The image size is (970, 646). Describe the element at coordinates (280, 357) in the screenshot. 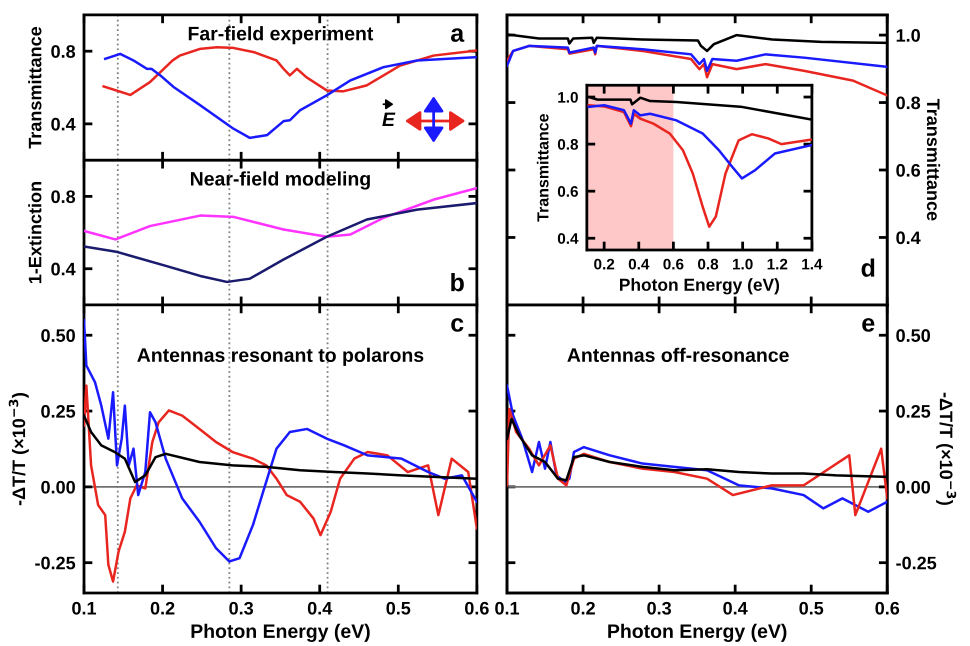

I see `text: Antennas resonant to polarons` at that location.